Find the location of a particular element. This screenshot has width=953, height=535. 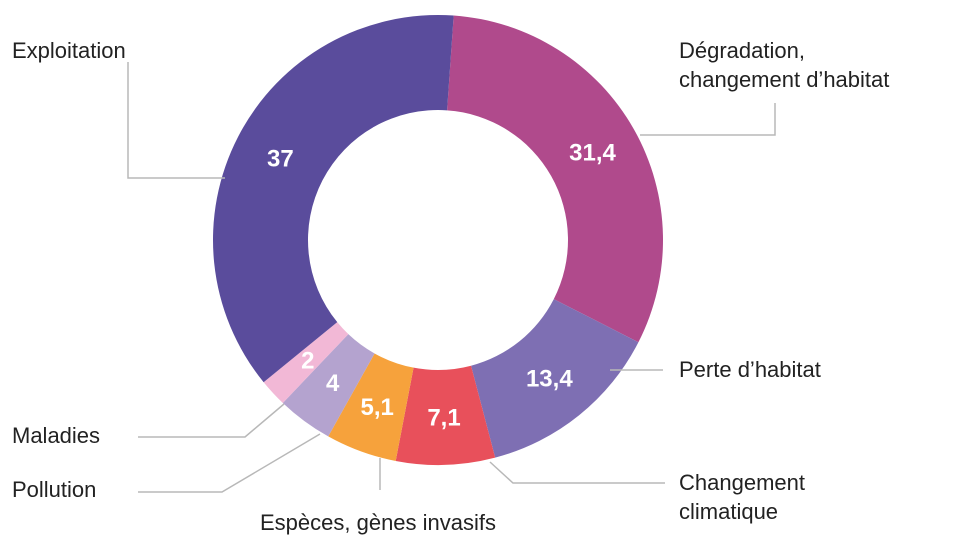

value-label-1: 31,4 is located at coordinates (592, 153).